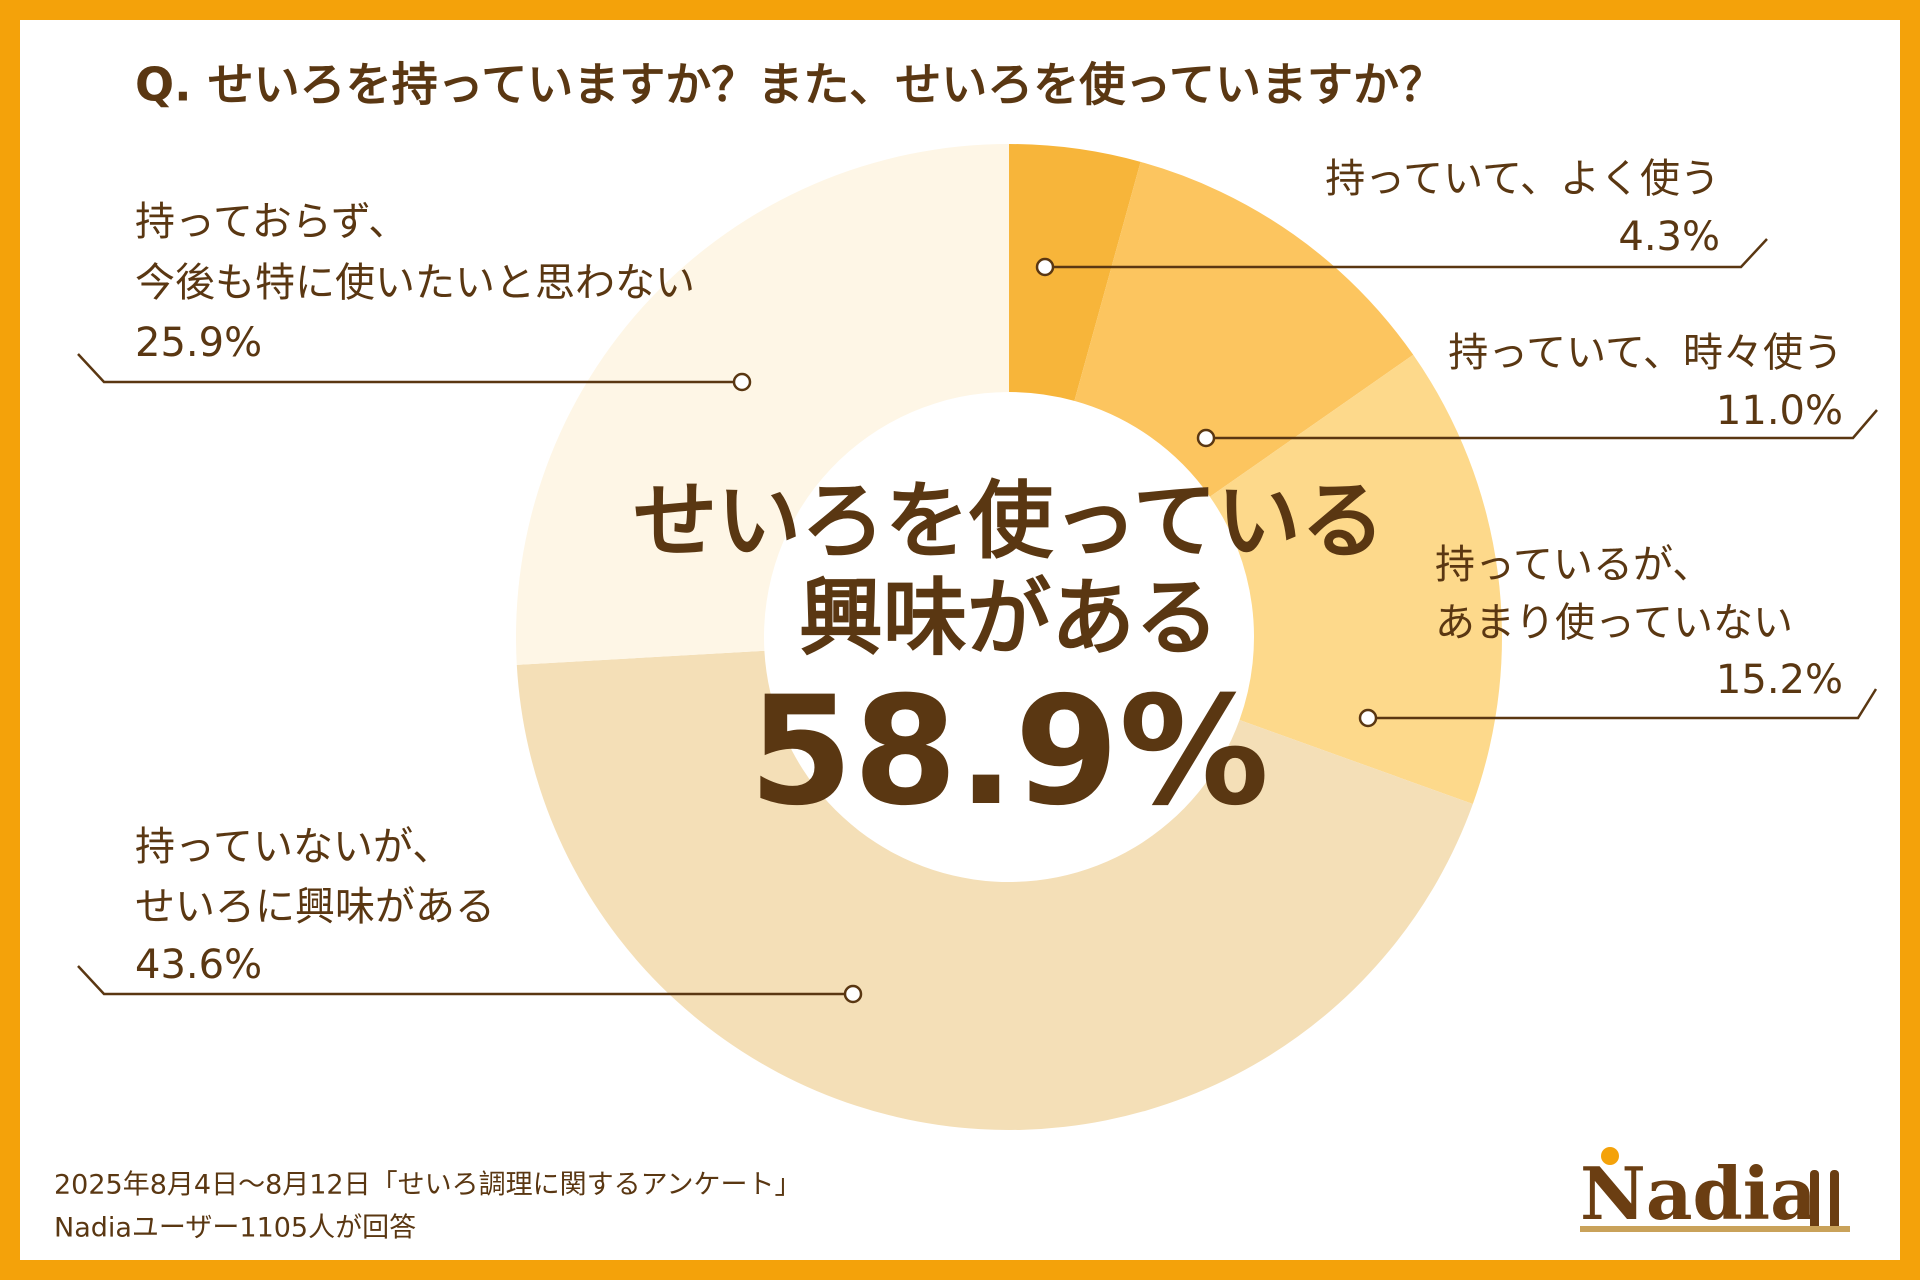 The width and height of the screenshot is (1920, 1284). Describe the element at coordinates (415, 252) in the screenshot. I see `category-label: 持っておらず、今後も特に使いたいと思わない` at that location.